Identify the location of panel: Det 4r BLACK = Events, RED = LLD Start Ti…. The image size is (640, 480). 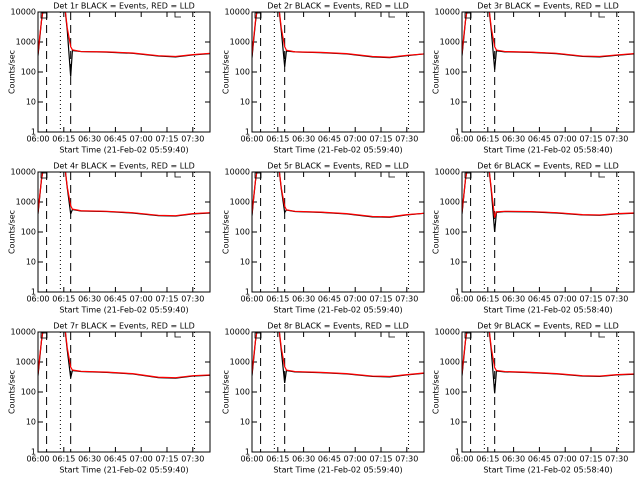
(109, 238).